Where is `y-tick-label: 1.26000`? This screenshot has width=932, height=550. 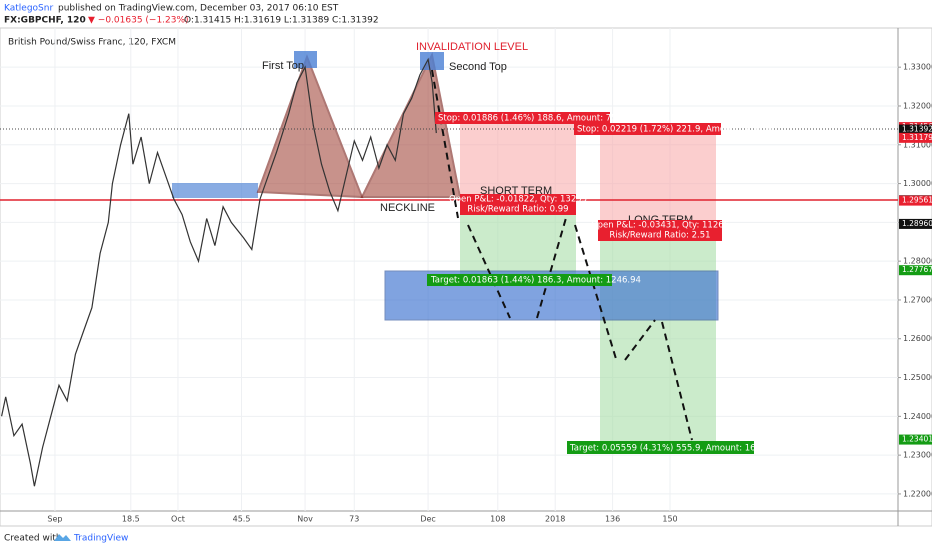 y-tick-label: 1.26000 is located at coordinates (917, 338).